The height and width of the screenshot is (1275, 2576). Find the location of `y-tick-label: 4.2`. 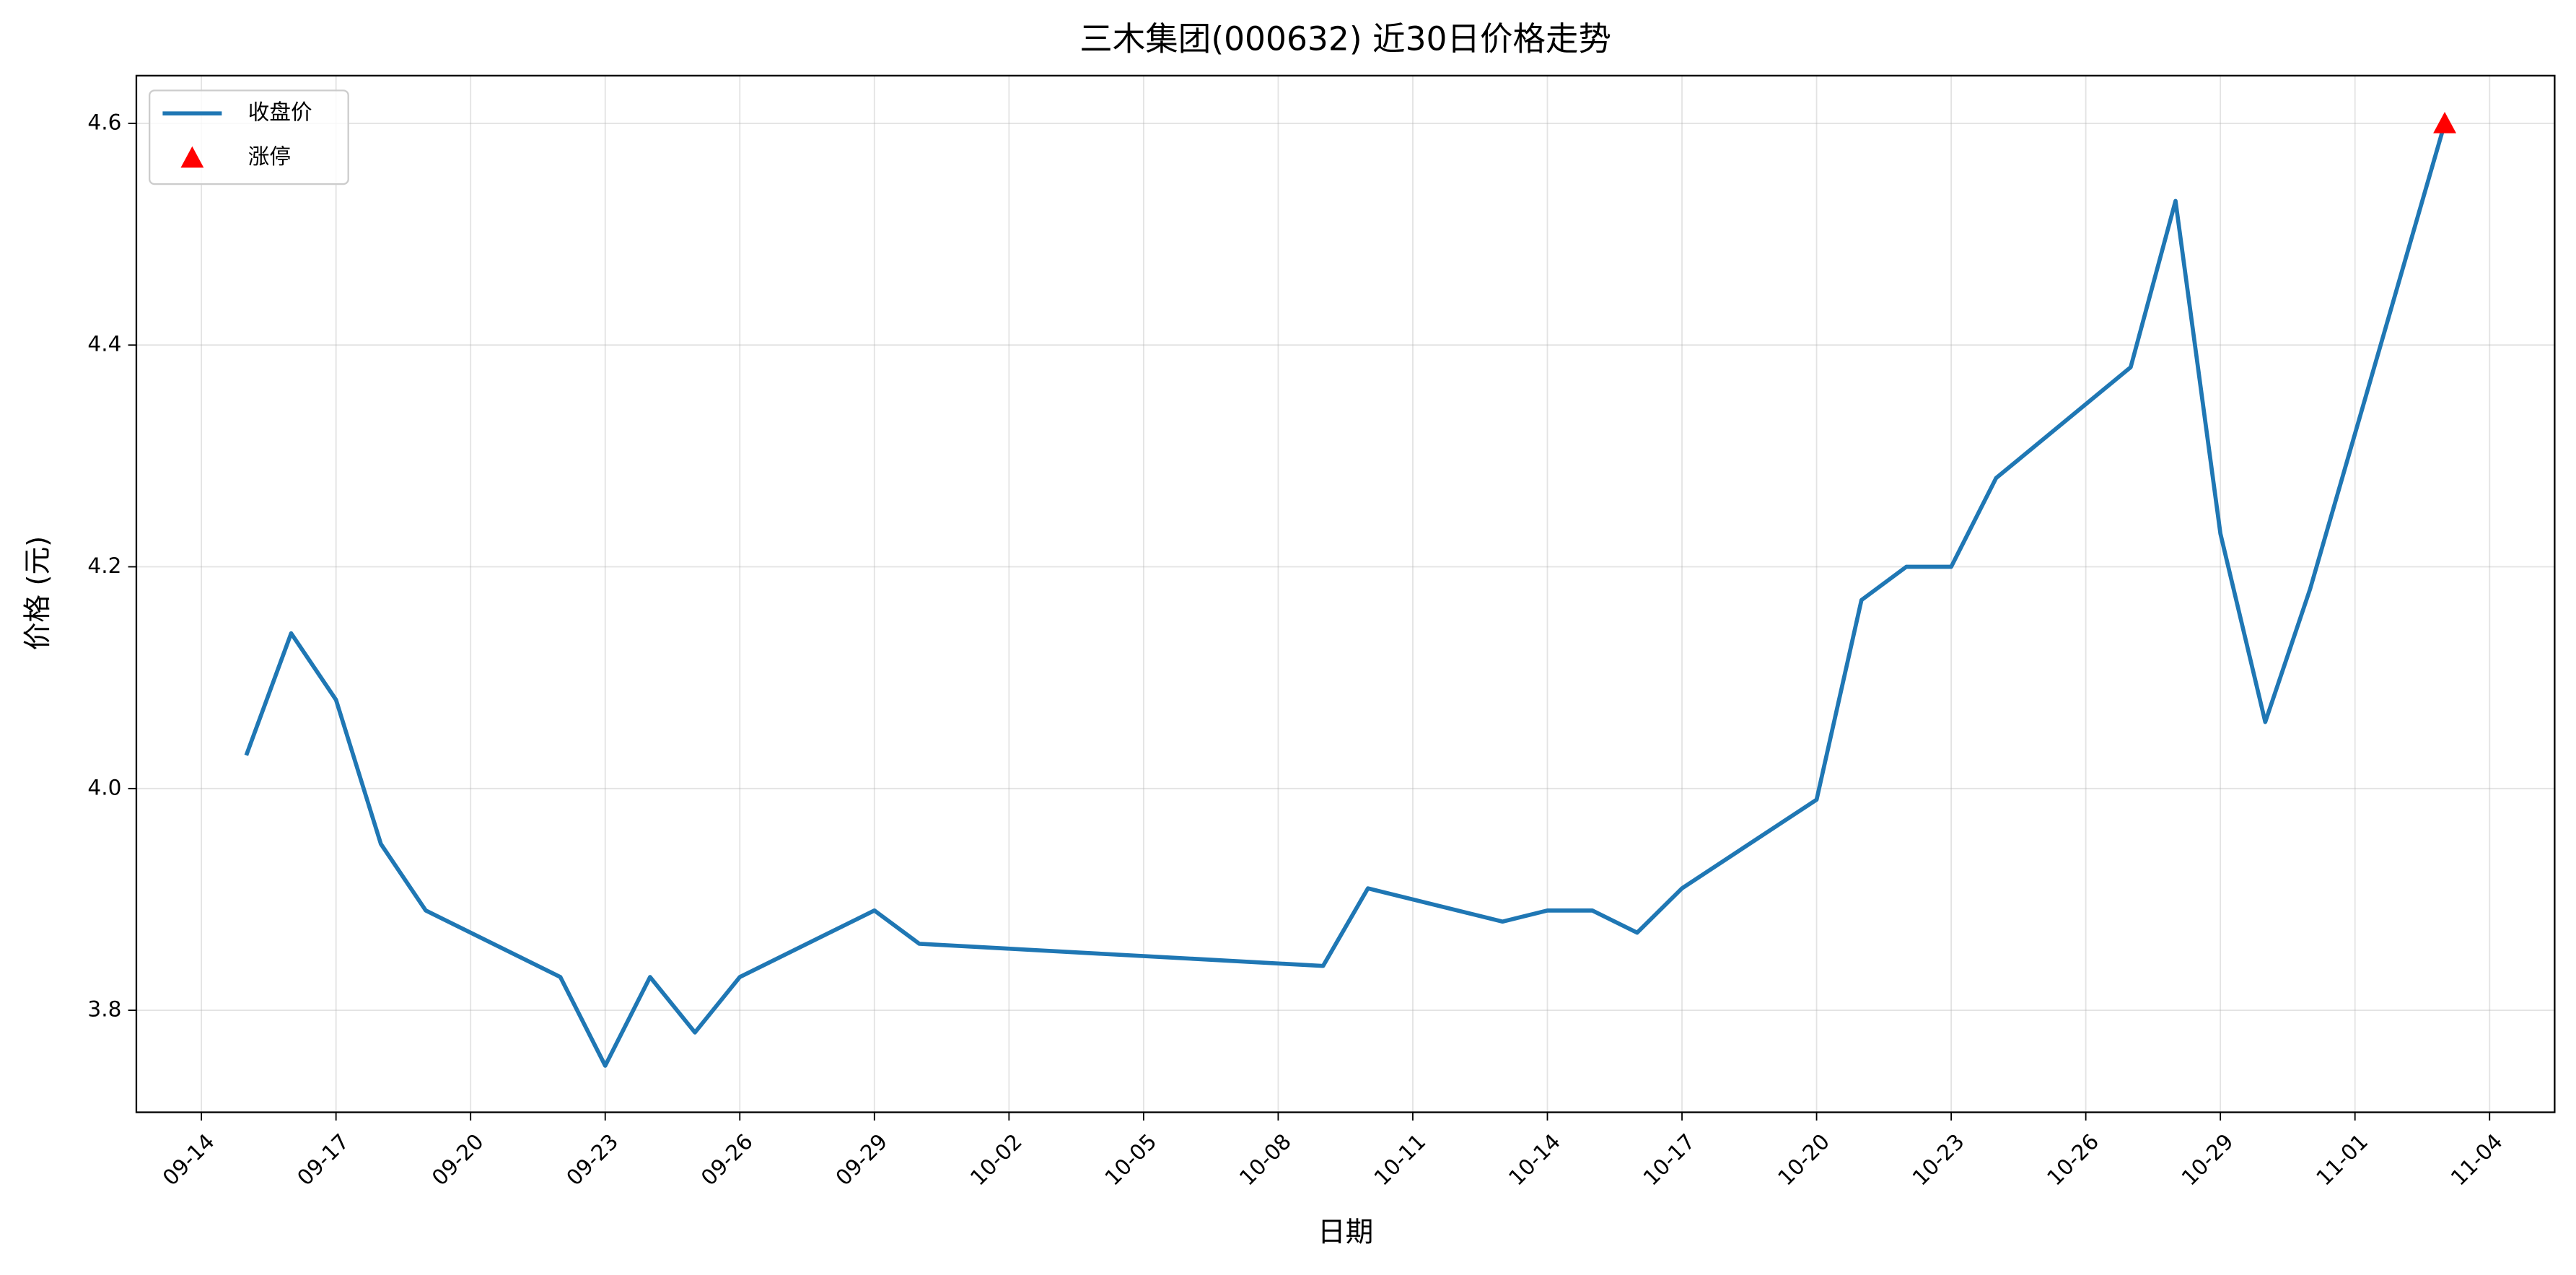

y-tick-label: 4.2 is located at coordinates (104, 565).